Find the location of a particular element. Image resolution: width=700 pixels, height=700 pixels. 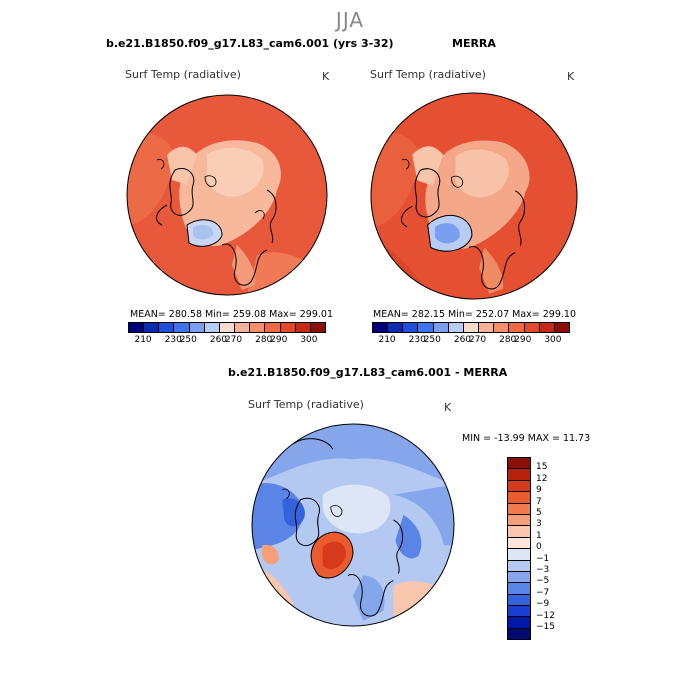

colorbar-tick-label: −9 is located at coordinates (543, 604).